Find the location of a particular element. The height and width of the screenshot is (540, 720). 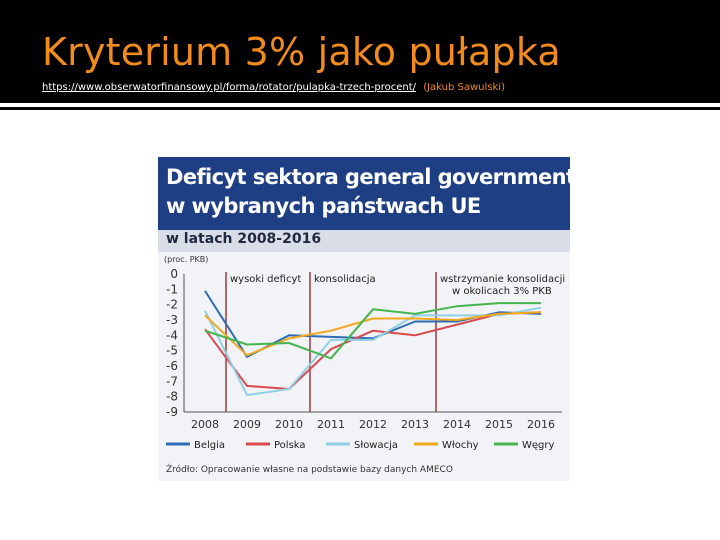

slide-title: Kryterium 3% jako pułapka is located at coordinates (301, 52).